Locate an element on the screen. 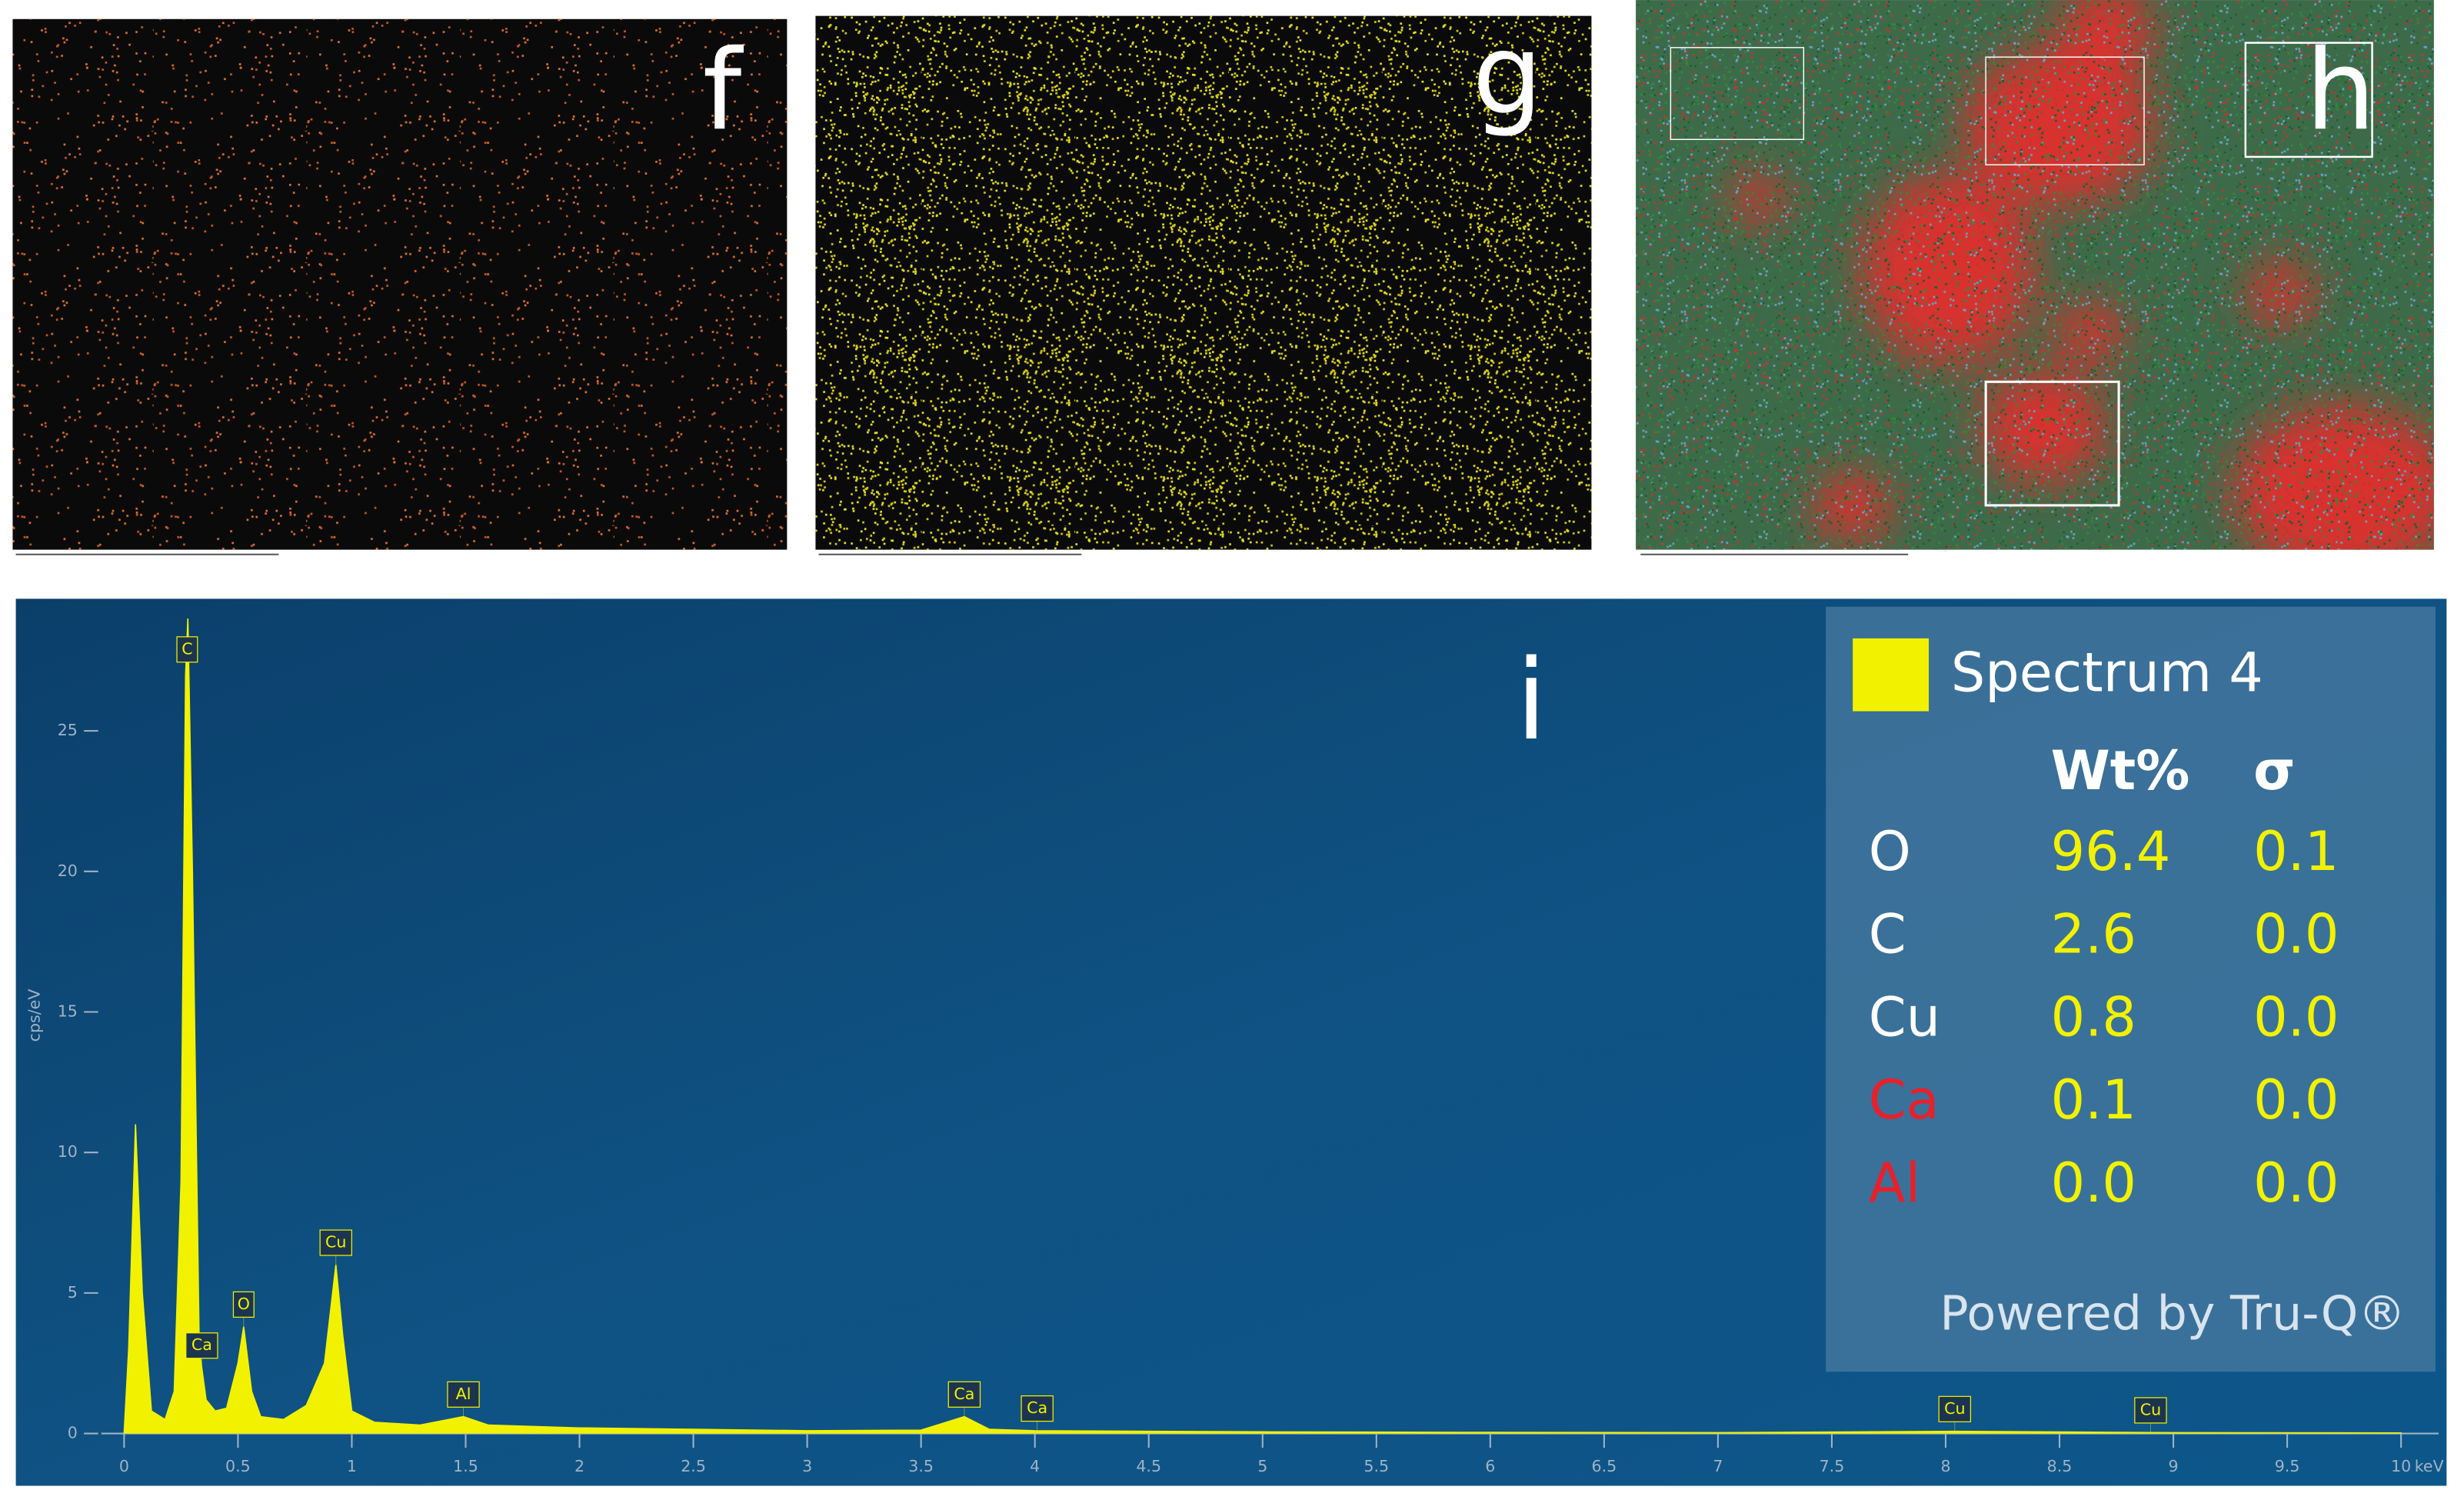  x-tick-label: 3 is located at coordinates (807, 1466).